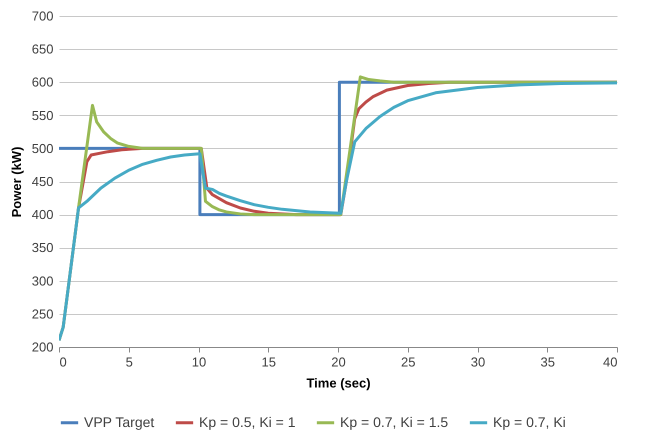 Image resolution: width=661 pixels, height=441 pixels. What do you see at coordinates (408, 362) in the screenshot?
I see `x-tick-label: 25` at bounding box center [408, 362].